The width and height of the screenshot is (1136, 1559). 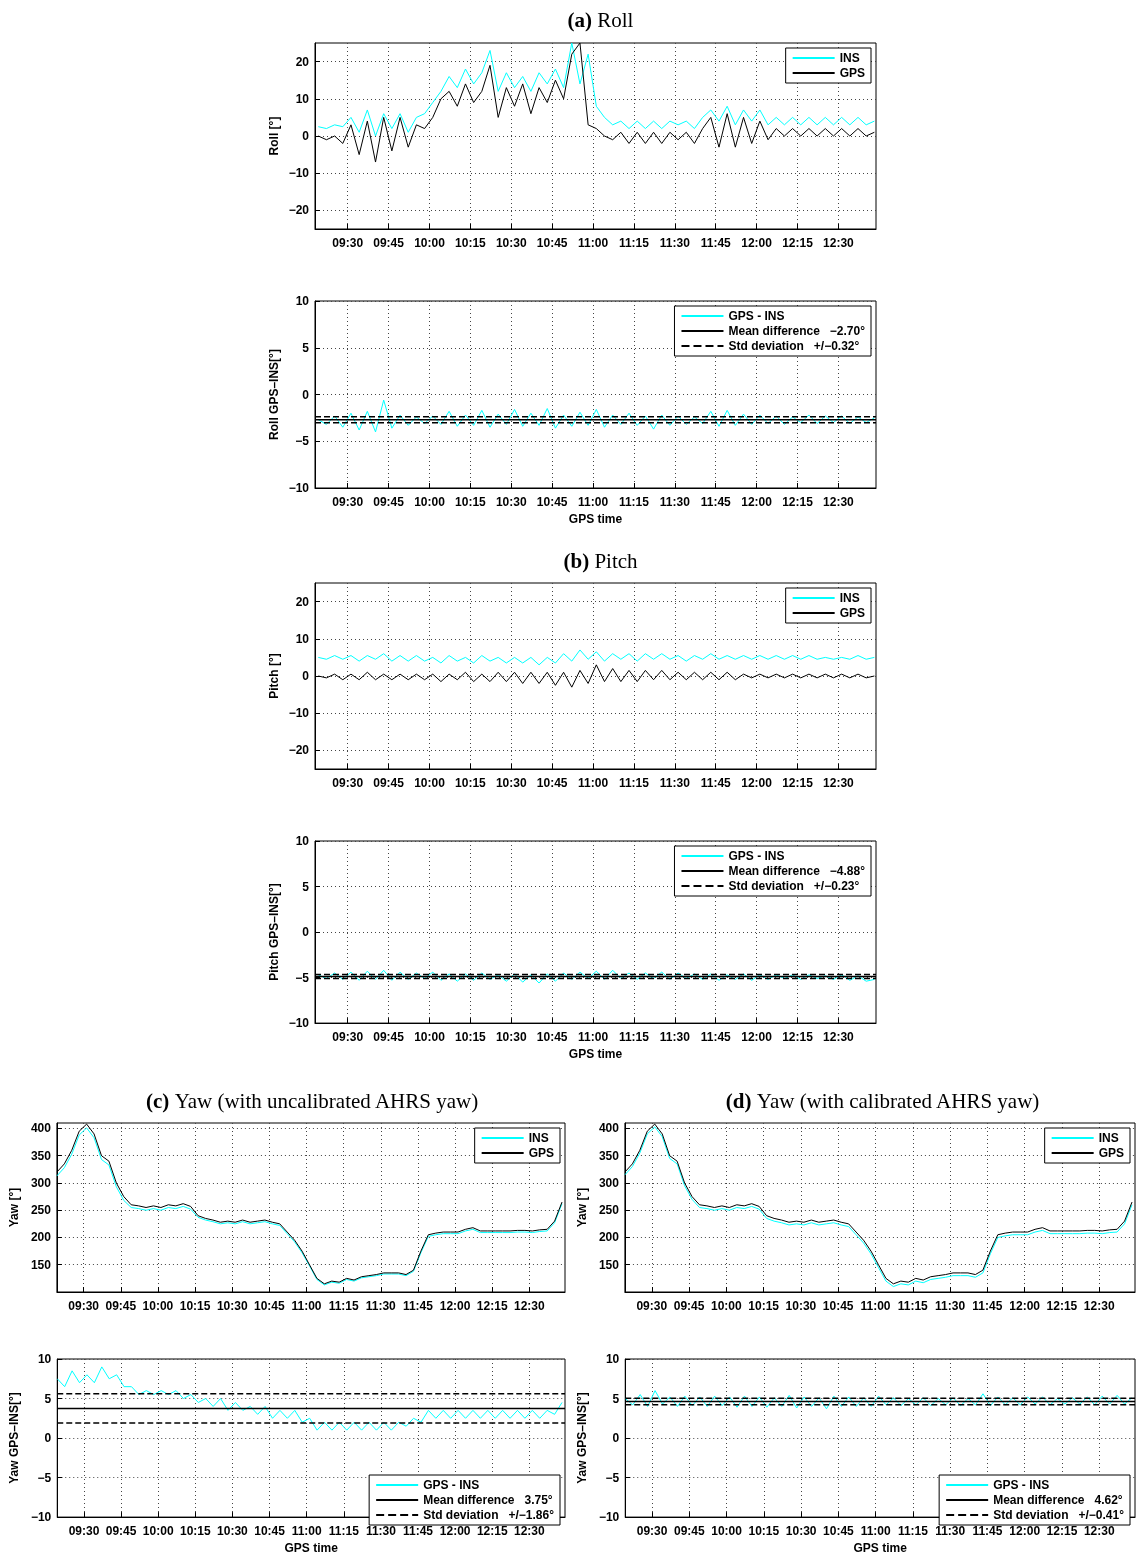 I want to click on y-axis-title: Yaw [°], so click(x=14, y=1207).